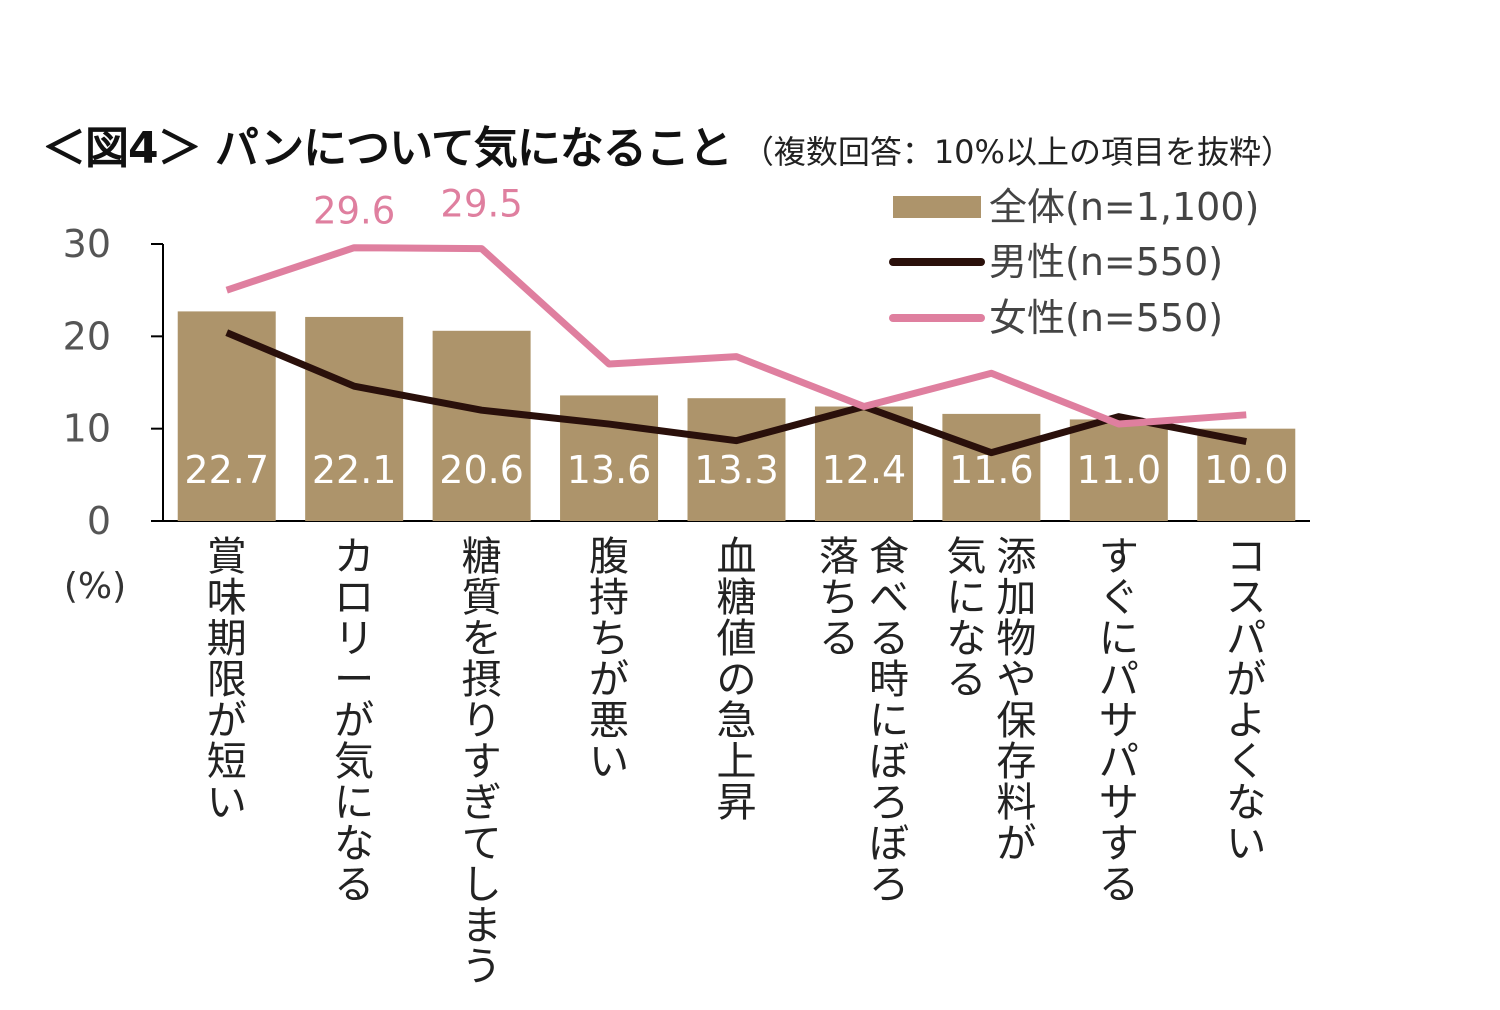 This screenshot has width=1500, height=1010. Describe the element at coordinates (1246, 470) in the screenshot. I see `bar-value-label: 10.0` at that location.